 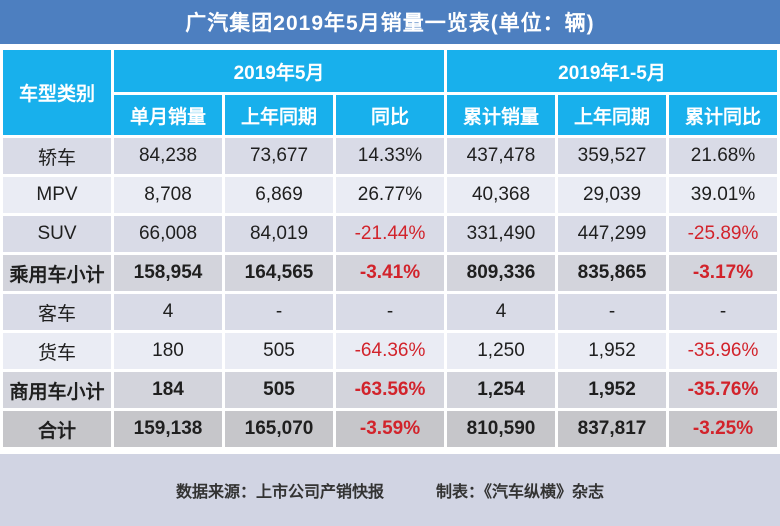 What do you see at coordinates (168, 390) in the screenshot?
I see `table-cell: 184` at bounding box center [168, 390].